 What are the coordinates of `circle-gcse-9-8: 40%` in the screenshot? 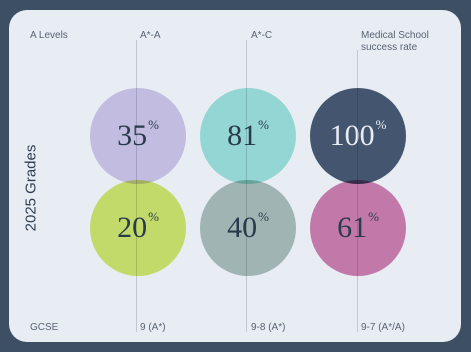 It's located at (248, 228).